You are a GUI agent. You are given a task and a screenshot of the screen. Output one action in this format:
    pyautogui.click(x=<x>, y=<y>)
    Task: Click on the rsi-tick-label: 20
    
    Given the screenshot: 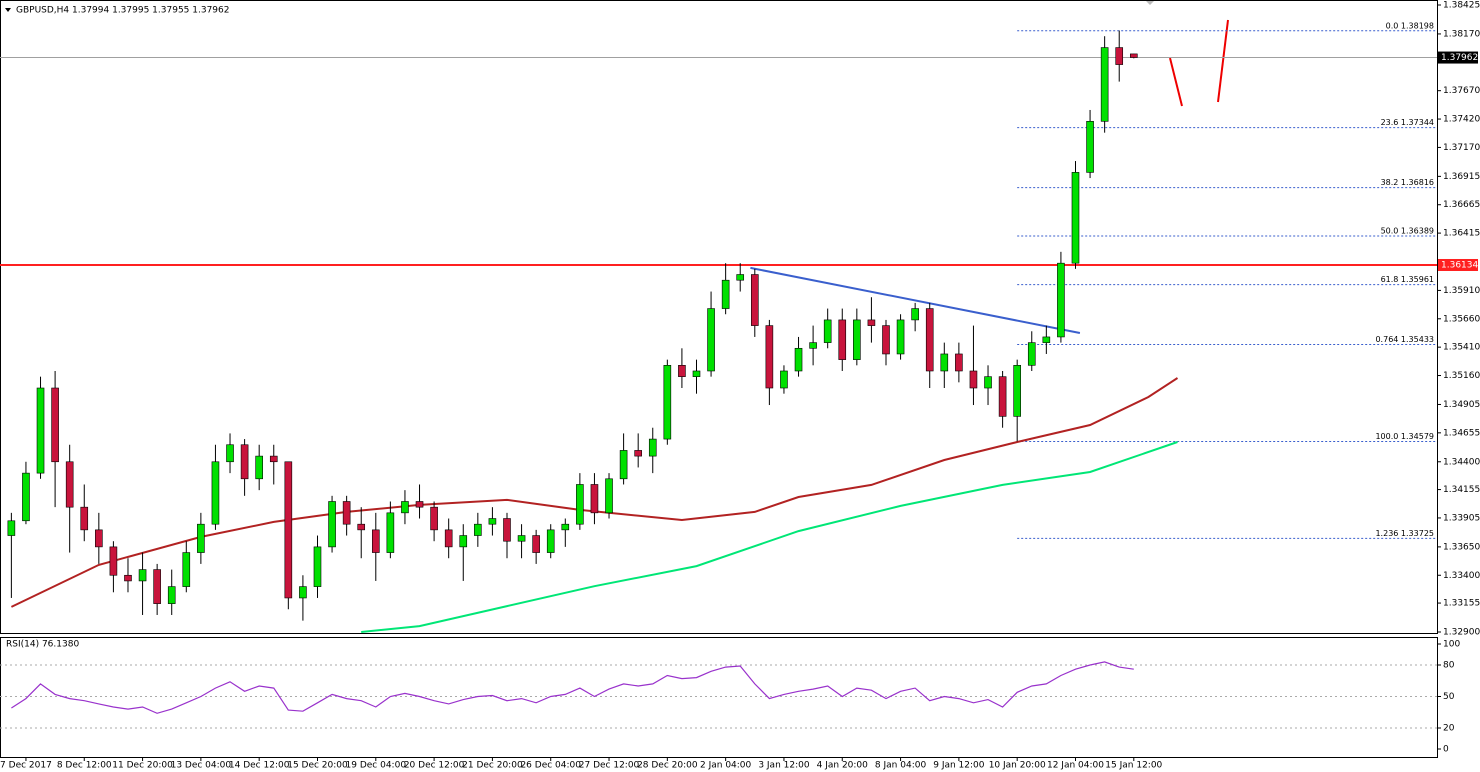 What is the action you would take?
    pyautogui.click(x=1449, y=729)
    